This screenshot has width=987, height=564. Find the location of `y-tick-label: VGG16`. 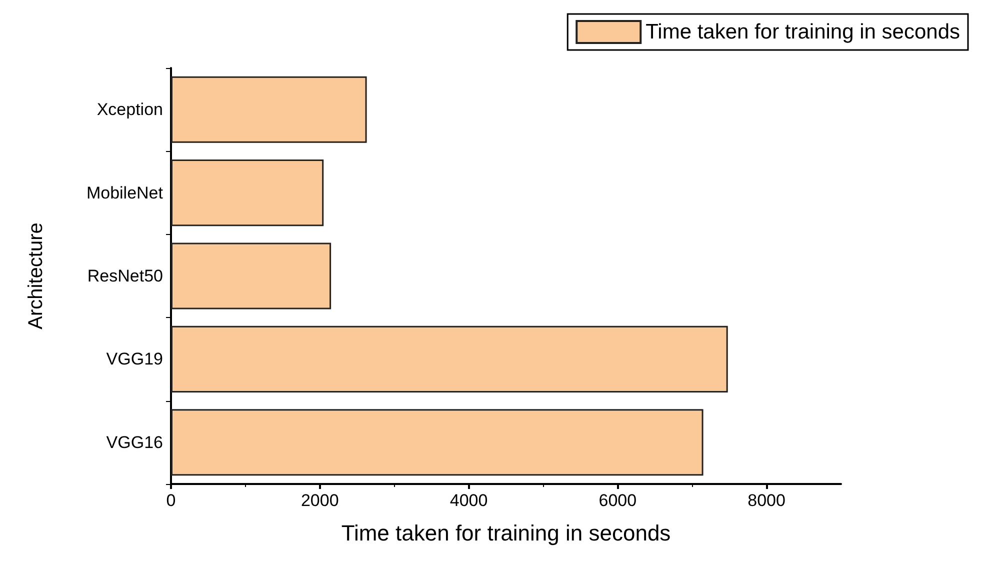

y-tick-label: VGG16 is located at coordinates (134, 442).